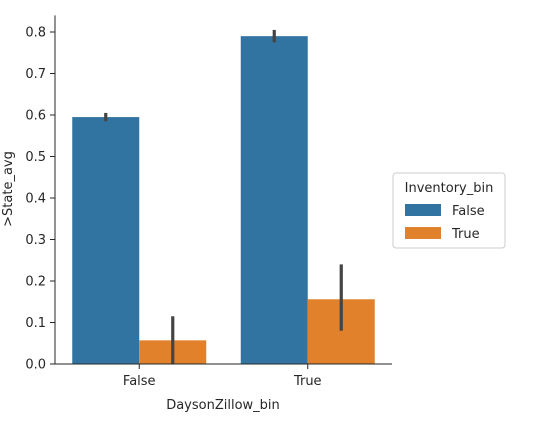 The height and width of the screenshot is (429, 555). I want to click on legend: Inventory_bin False True, so click(449, 210).